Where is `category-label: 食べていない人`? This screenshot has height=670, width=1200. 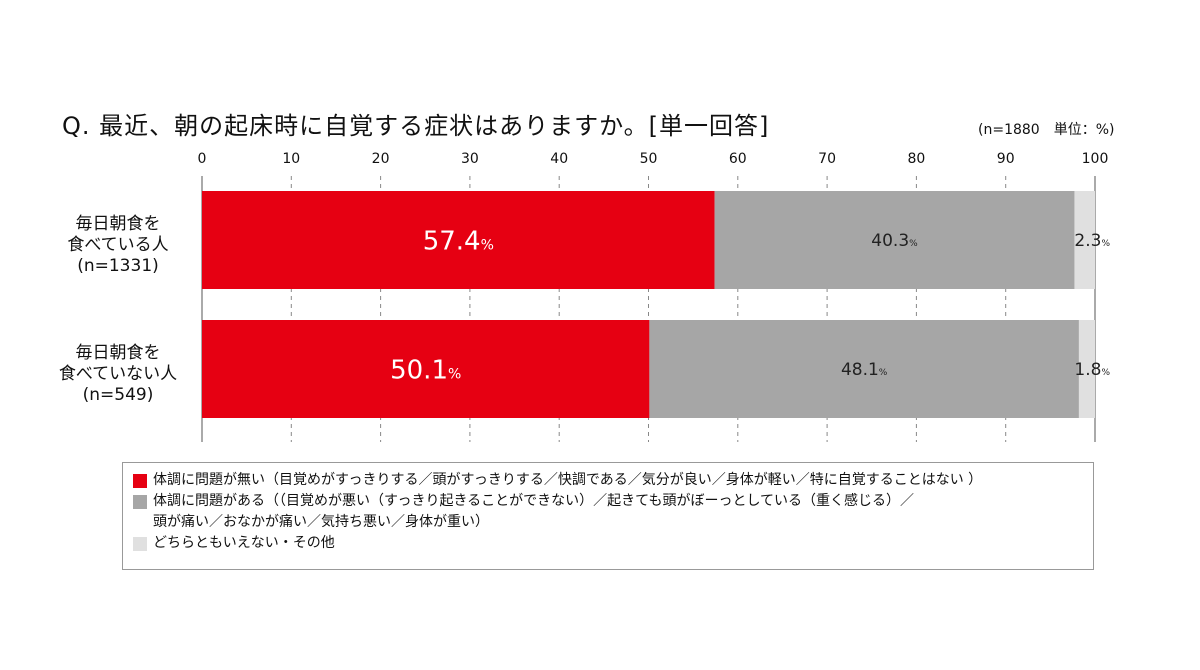
category-label: 食べていない人 is located at coordinates (118, 374).